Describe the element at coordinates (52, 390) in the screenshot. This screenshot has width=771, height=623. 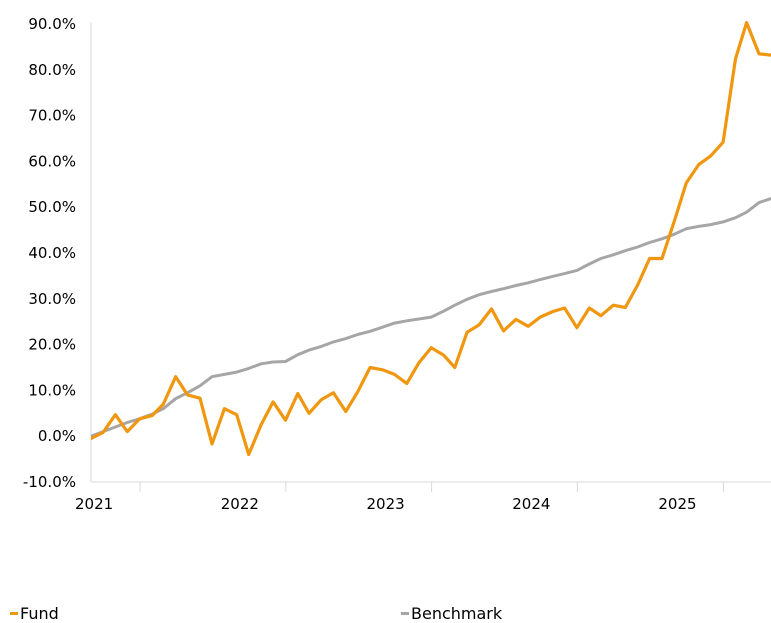
I see `y-tick-label: 10.0%` at that location.